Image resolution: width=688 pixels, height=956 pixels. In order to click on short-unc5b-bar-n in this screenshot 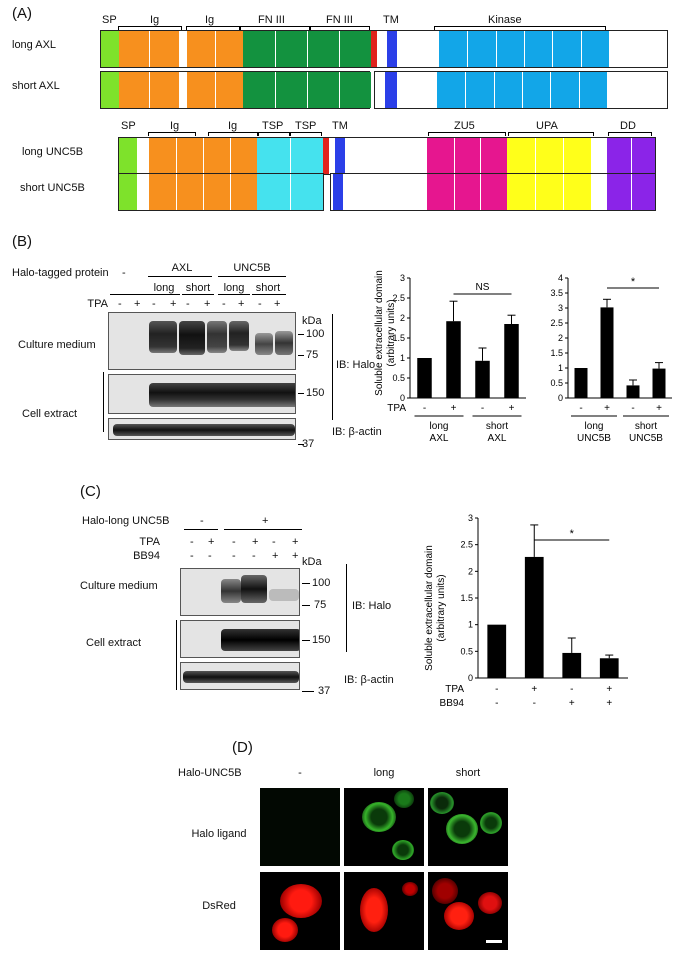, I will do `click(221, 192)`.